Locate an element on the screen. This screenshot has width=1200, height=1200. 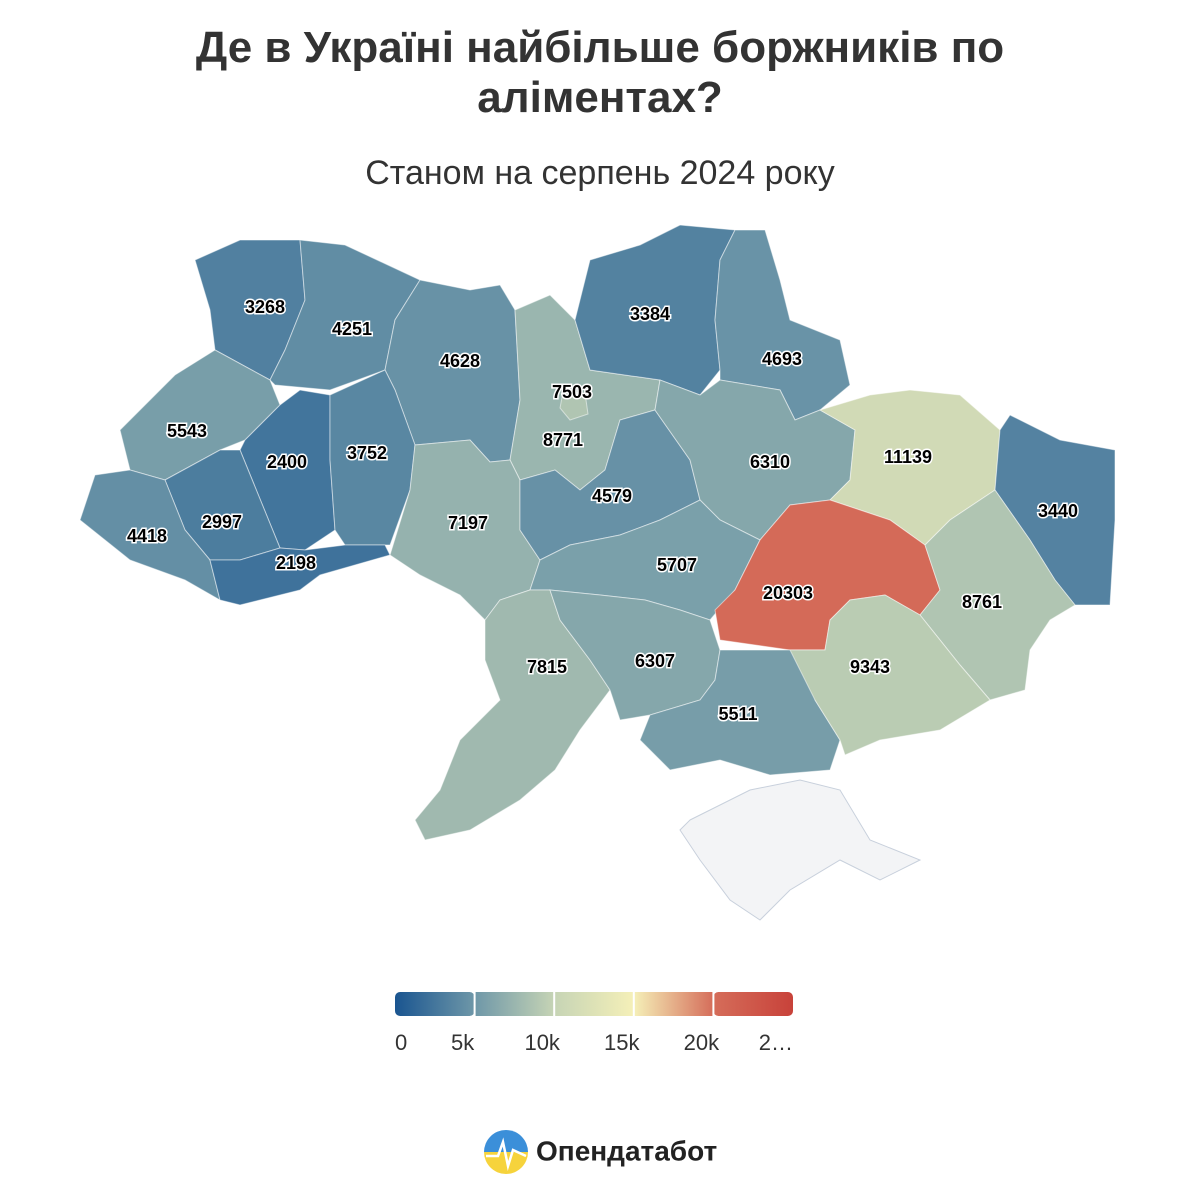
region-label: 3440 is located at coordinates (1058, 511).